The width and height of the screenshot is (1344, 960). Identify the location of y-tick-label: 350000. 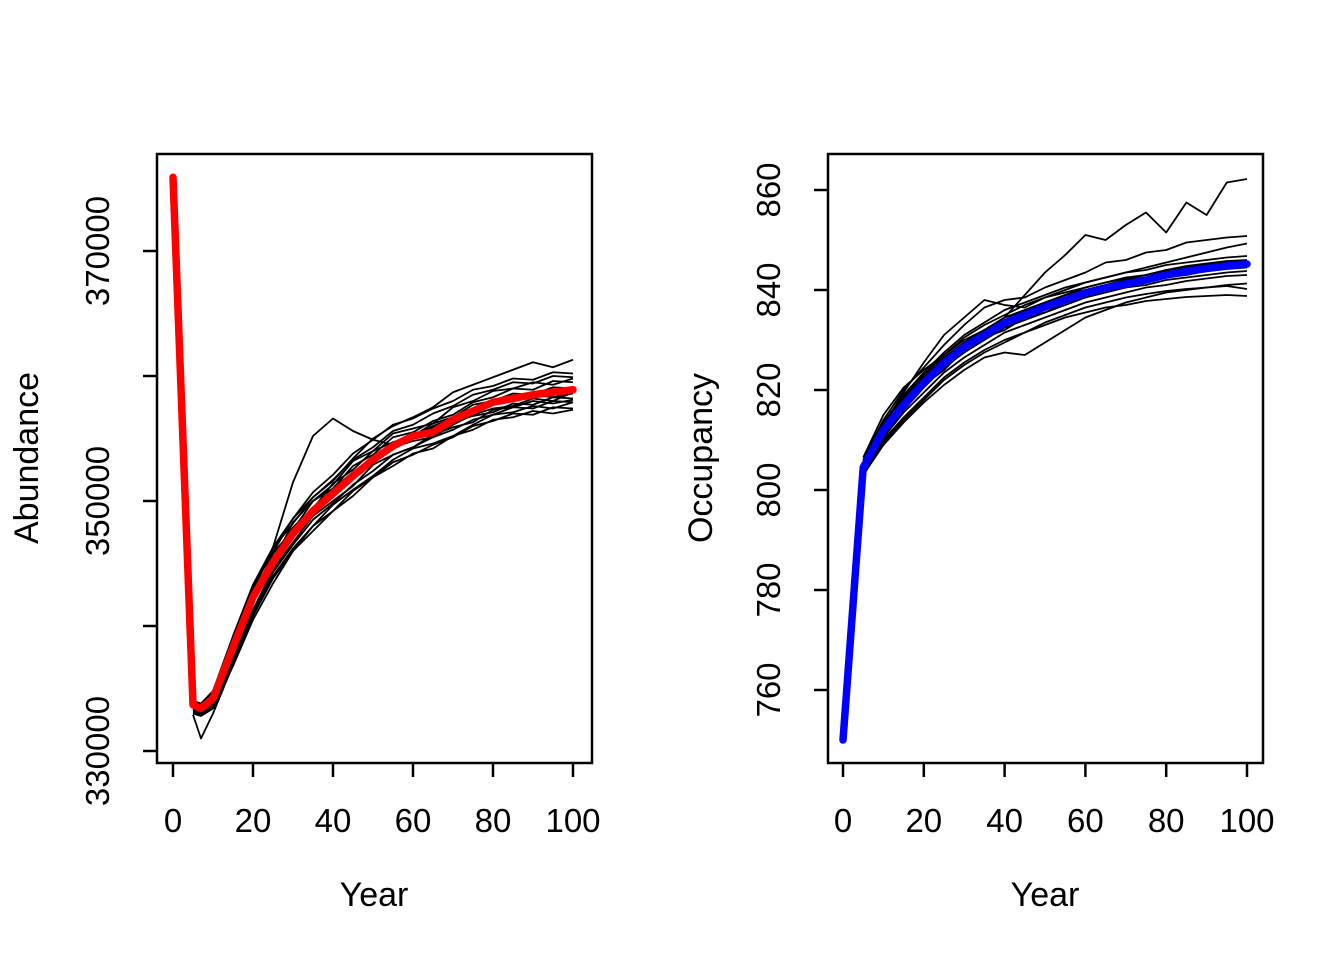
(97, 501).